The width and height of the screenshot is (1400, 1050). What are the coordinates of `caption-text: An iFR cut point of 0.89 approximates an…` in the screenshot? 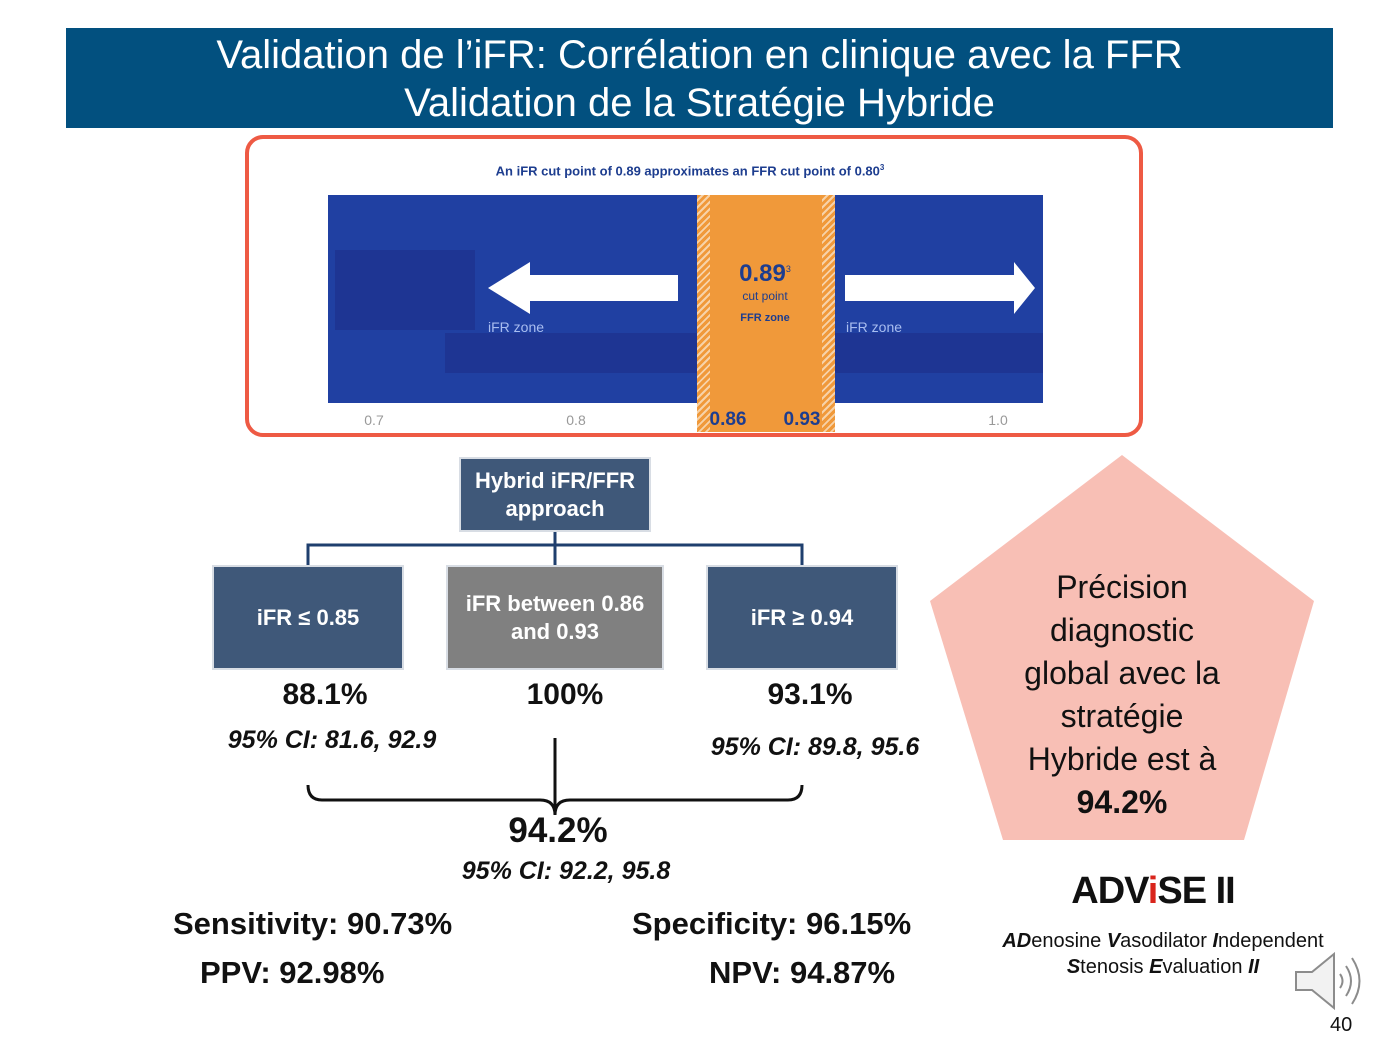 It's located at (687, 171).